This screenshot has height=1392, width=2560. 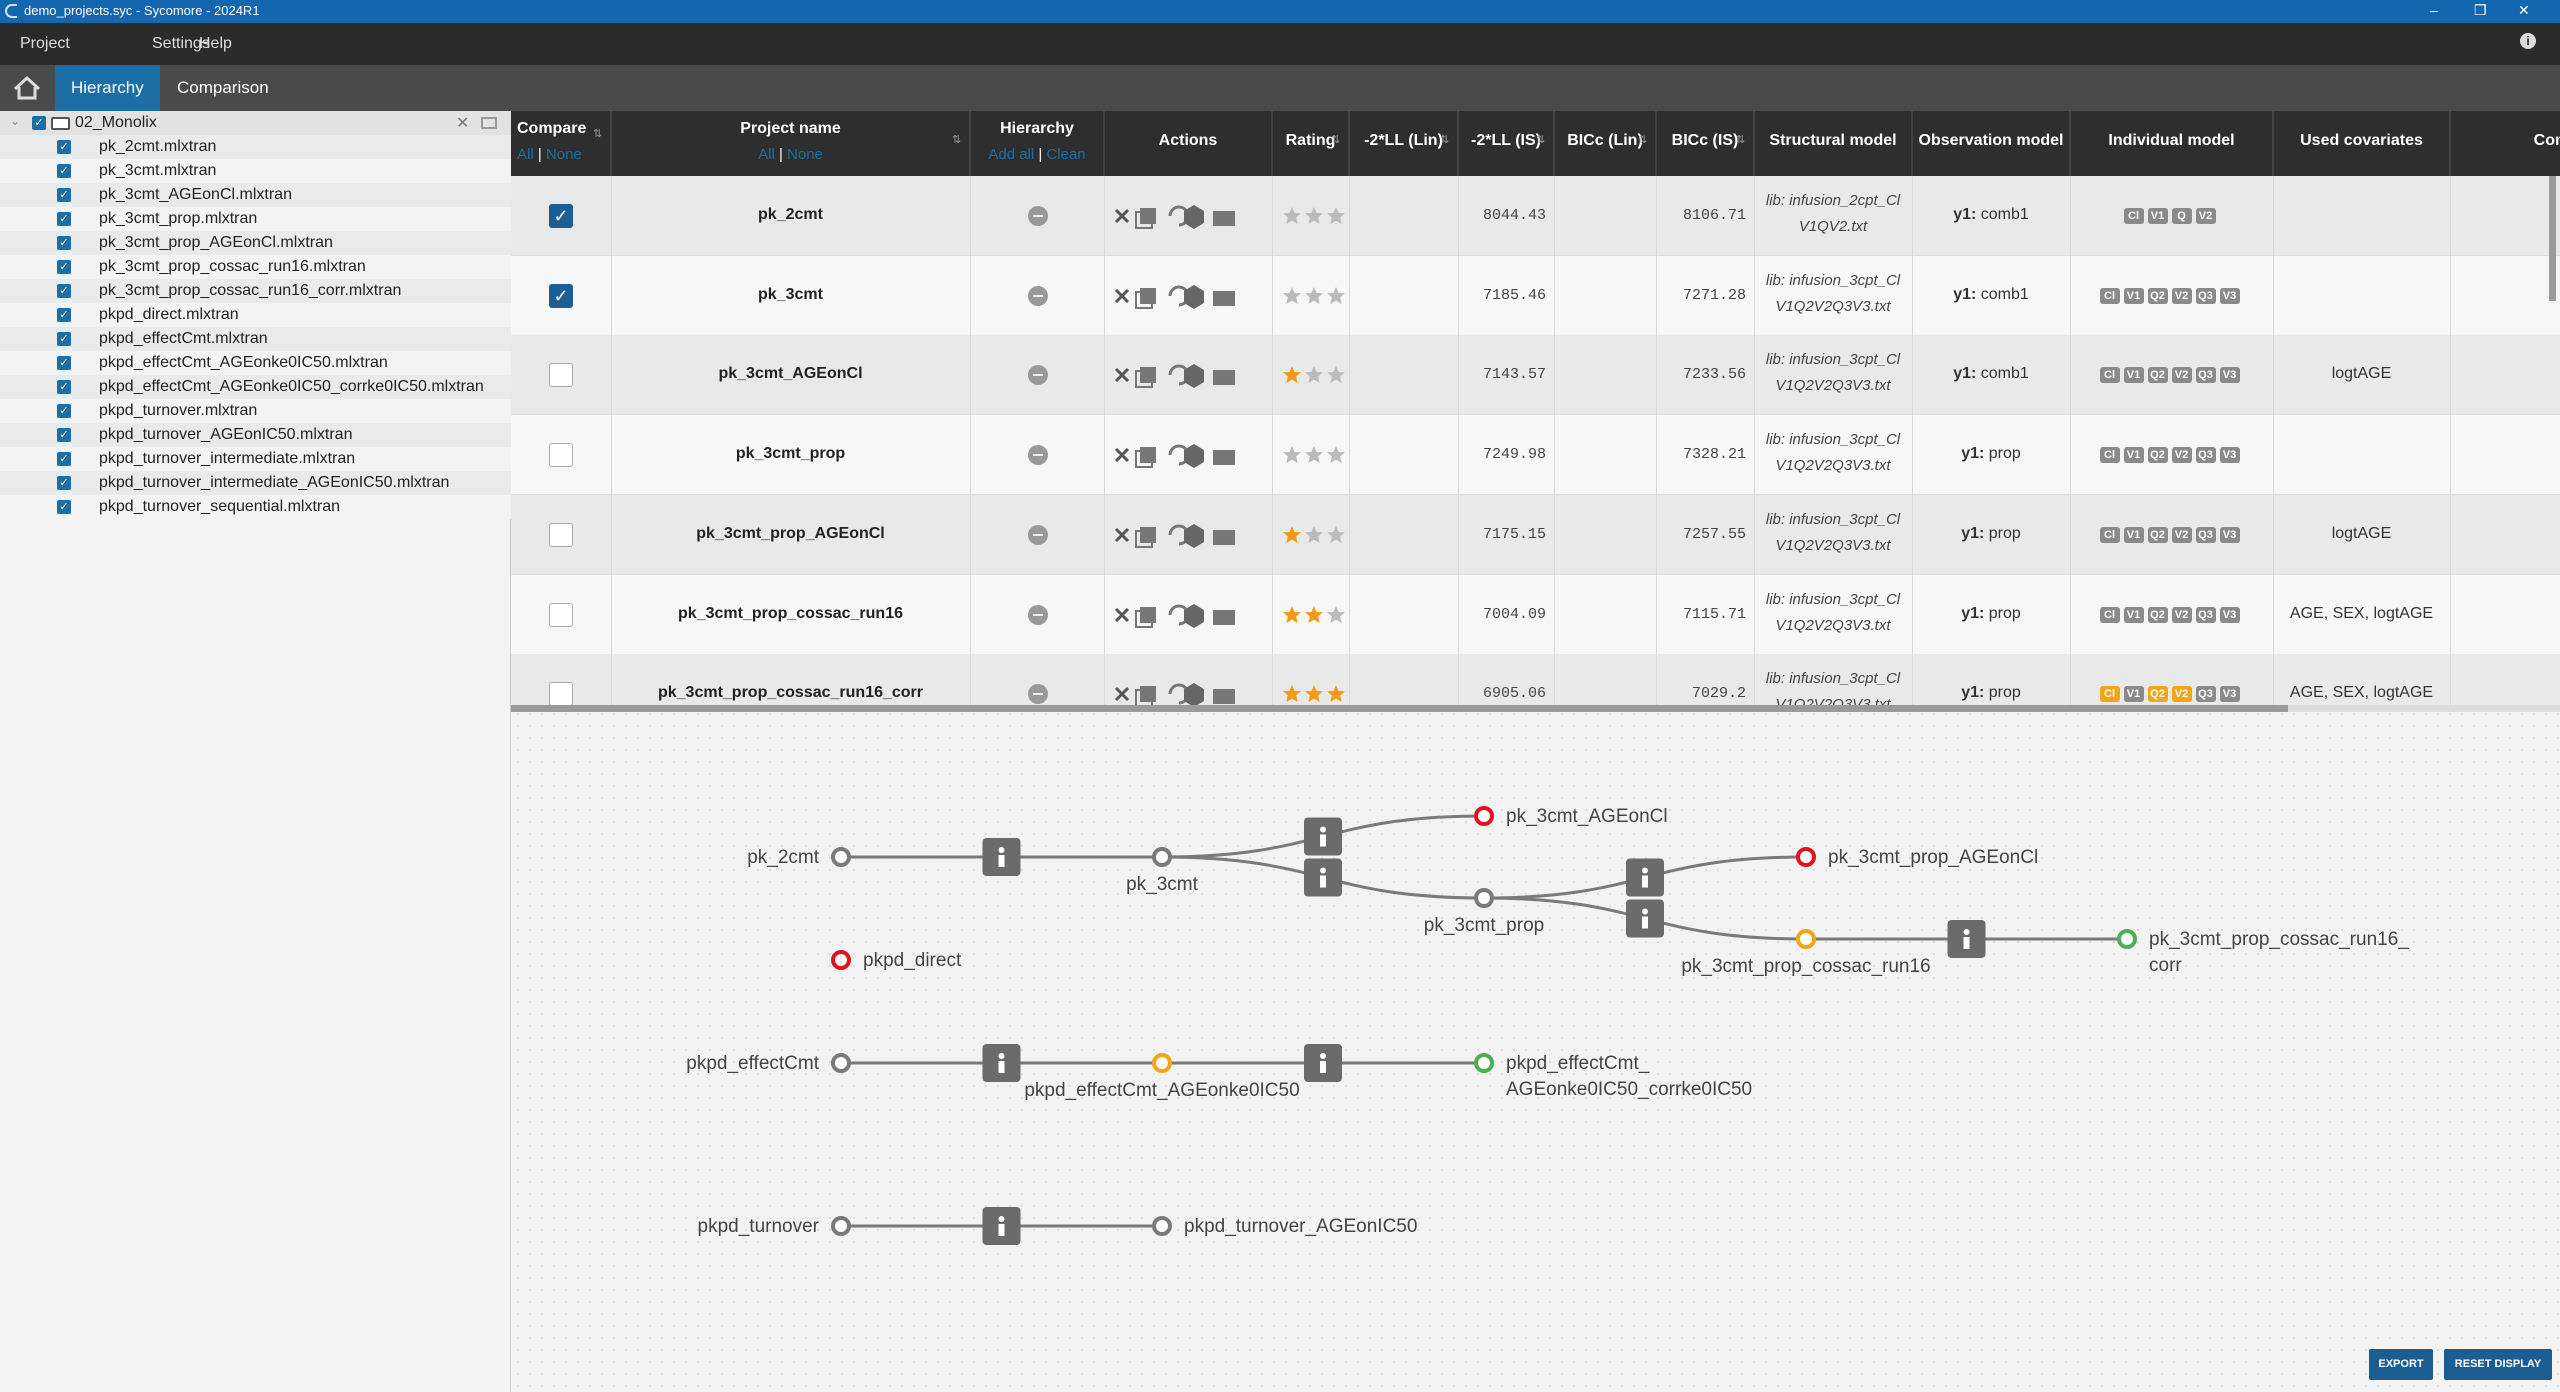 I want to click on columns-icon, so click(x=489, y=123).